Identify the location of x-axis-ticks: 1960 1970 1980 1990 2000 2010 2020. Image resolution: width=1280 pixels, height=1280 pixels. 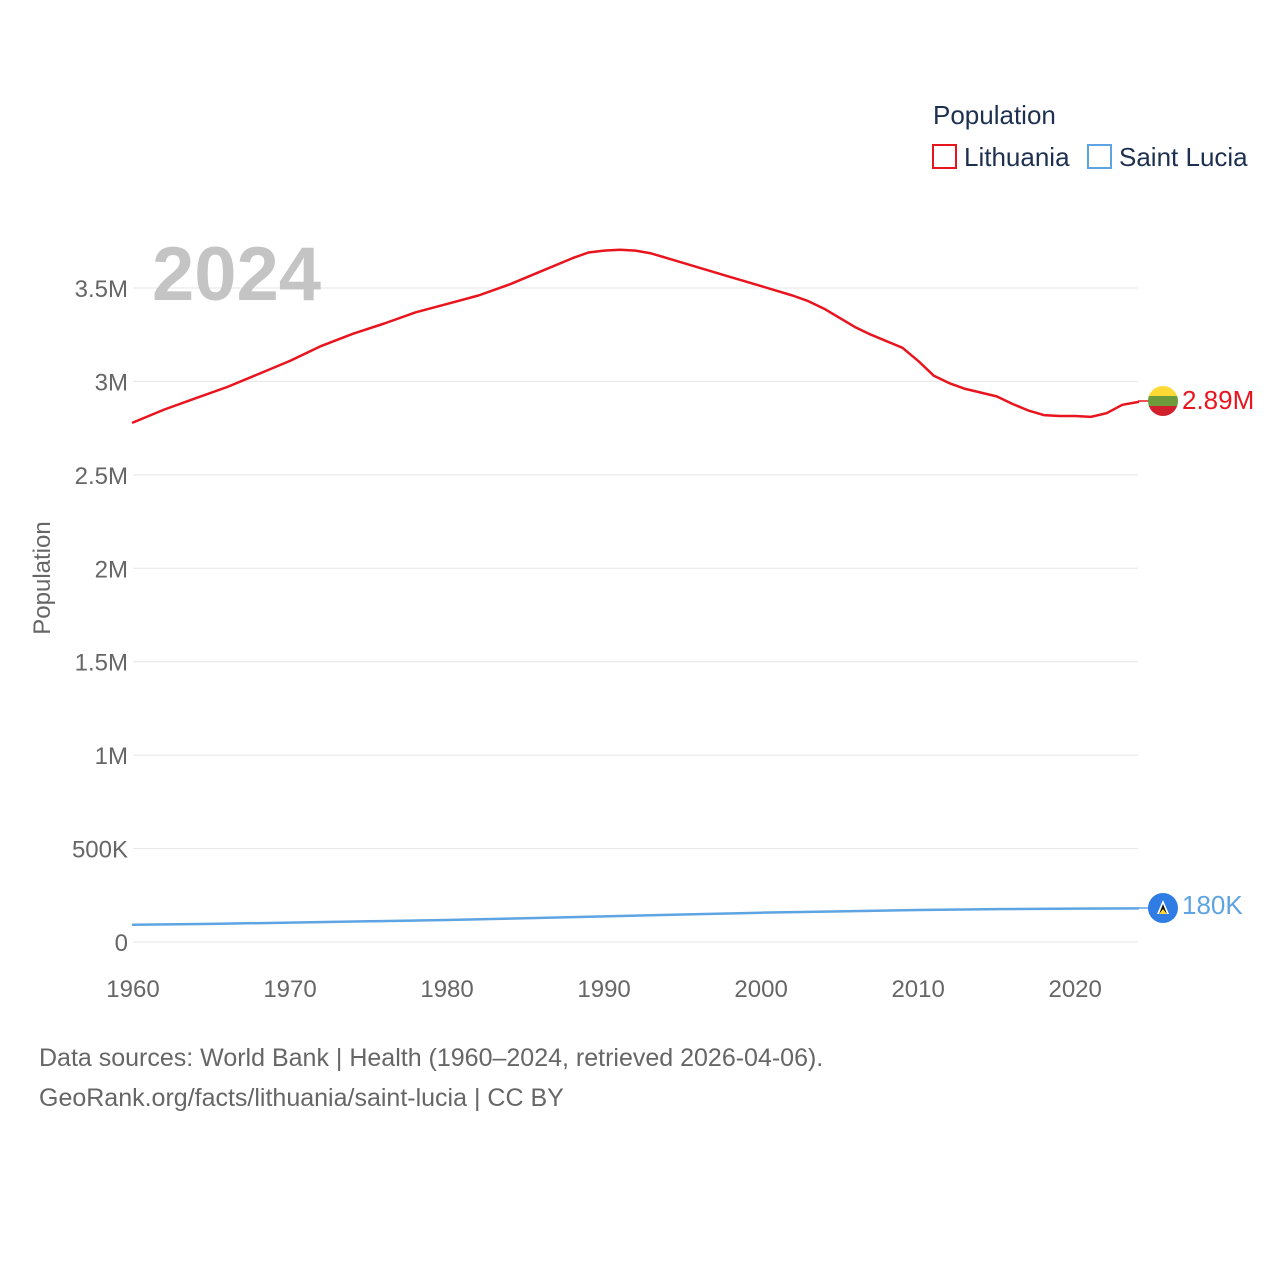
(604, 989).